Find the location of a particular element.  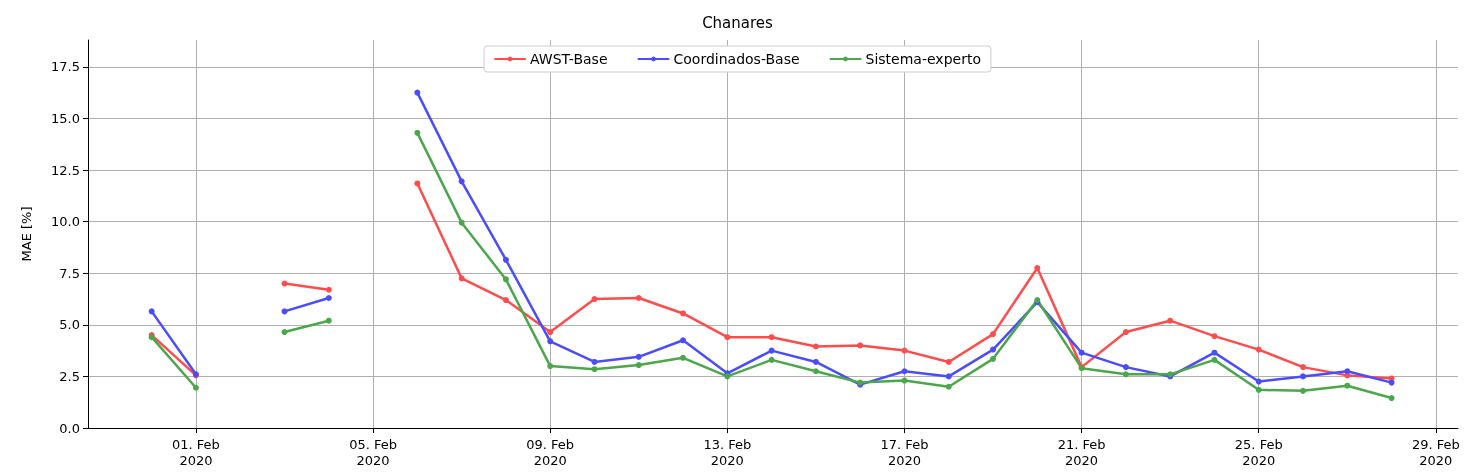

y-tick-label: 10.0 is located at coordinates (65, 222).